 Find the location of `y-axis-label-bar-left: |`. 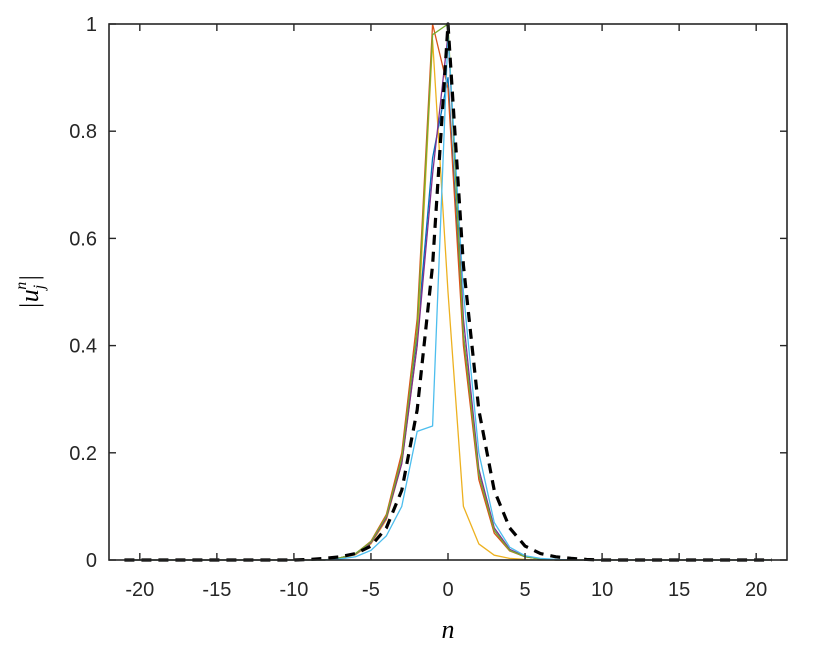

y-axis-label-bar-left: | is located at coordinates (29, 305).